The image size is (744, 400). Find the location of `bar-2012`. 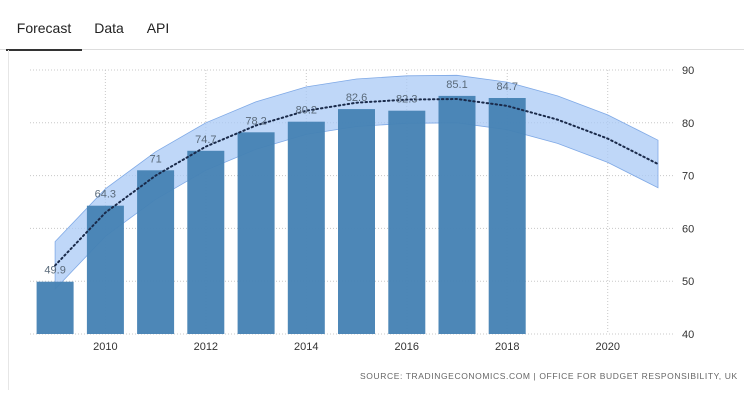

bar-2012 is located at coordinates (206, 242).